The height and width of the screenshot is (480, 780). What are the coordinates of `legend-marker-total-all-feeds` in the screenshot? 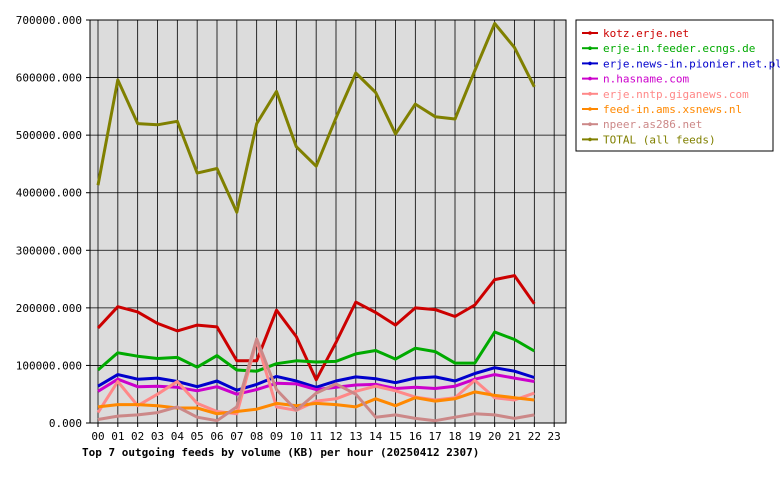 It's located at (590, 139).